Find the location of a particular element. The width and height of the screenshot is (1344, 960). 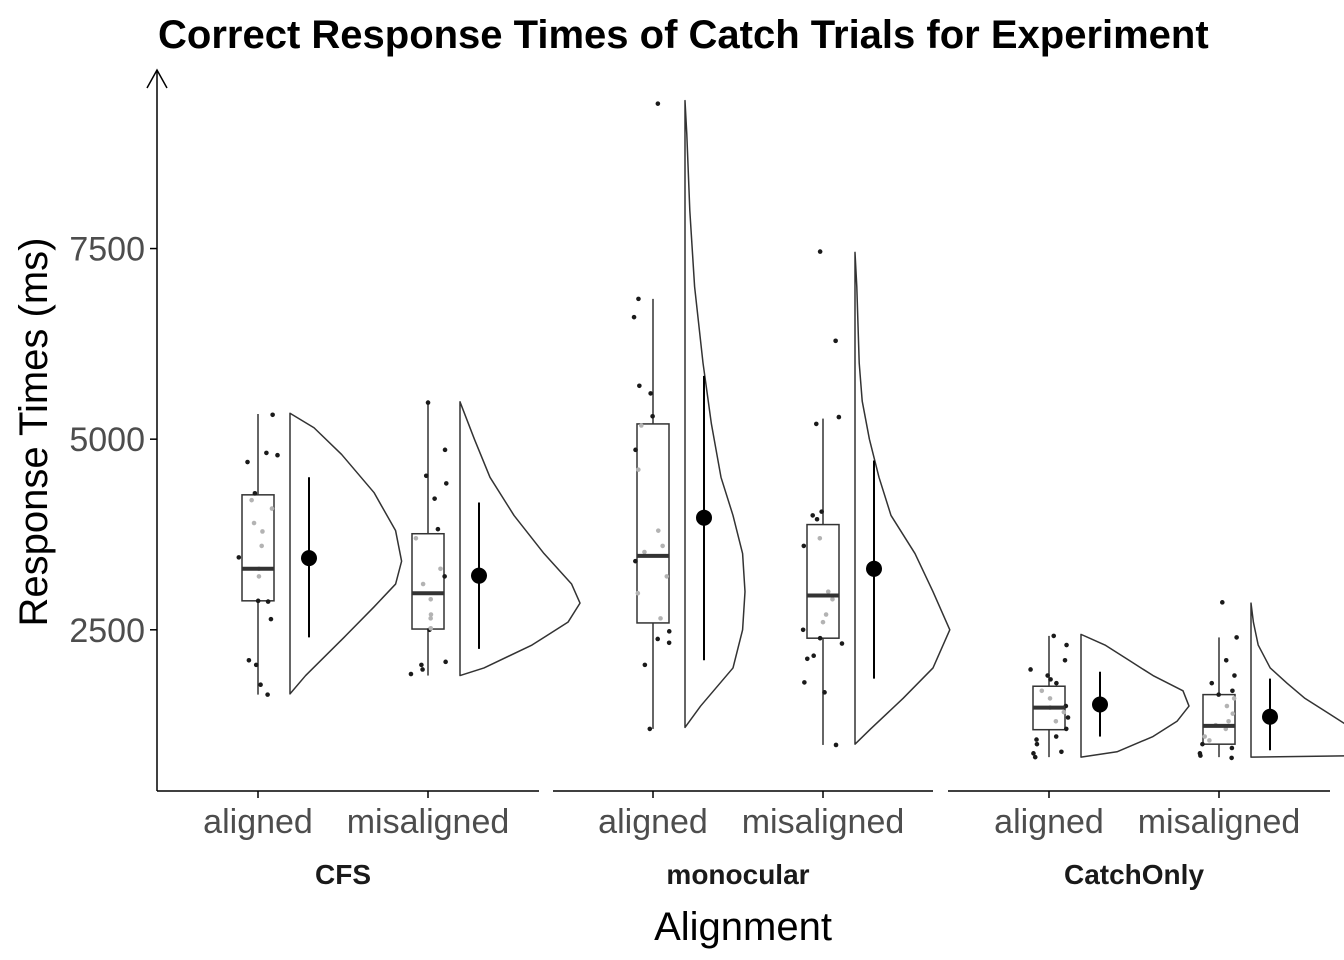

y-tick-label: 7500 is located at coordinates (107, 250).